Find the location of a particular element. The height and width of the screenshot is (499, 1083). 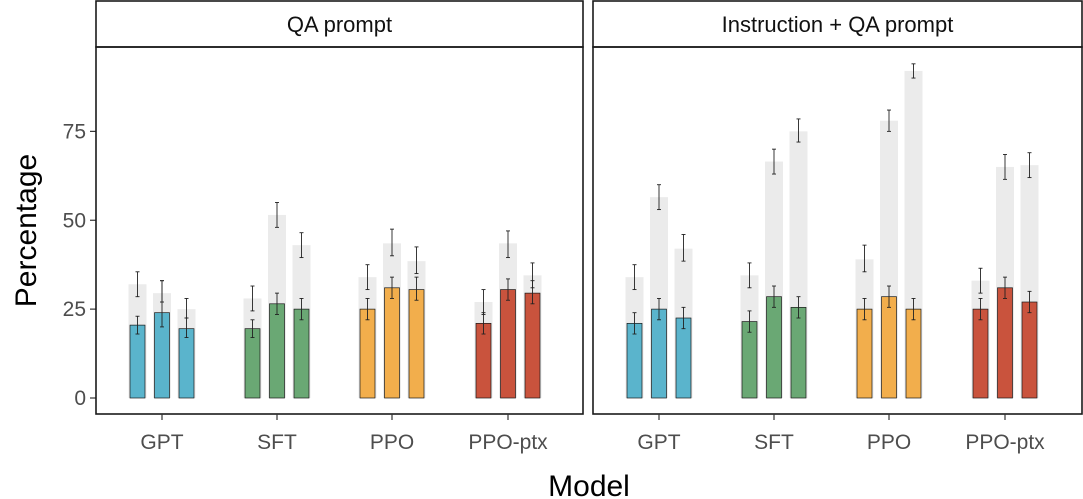

x-axis-title: Model is located at coordinates (589, 484).